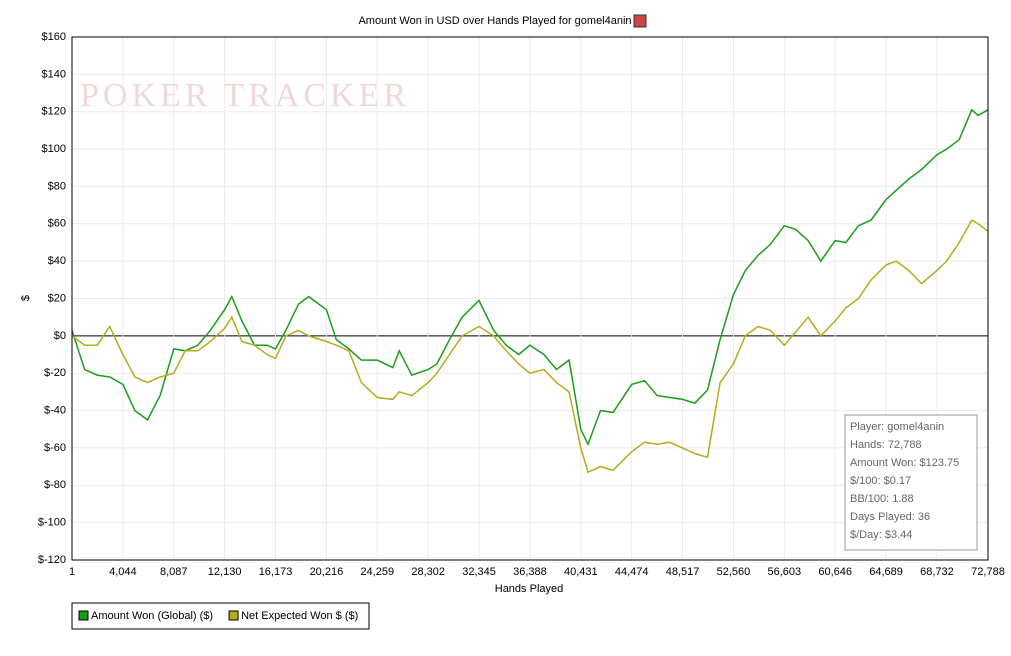 Image resolution: width=1011 pixels, height=656 pixels. What do you see at coordinates (581, 572) in the screenshot?
I see `x-tick-label: 40,431` at bounding box center [581, 572].